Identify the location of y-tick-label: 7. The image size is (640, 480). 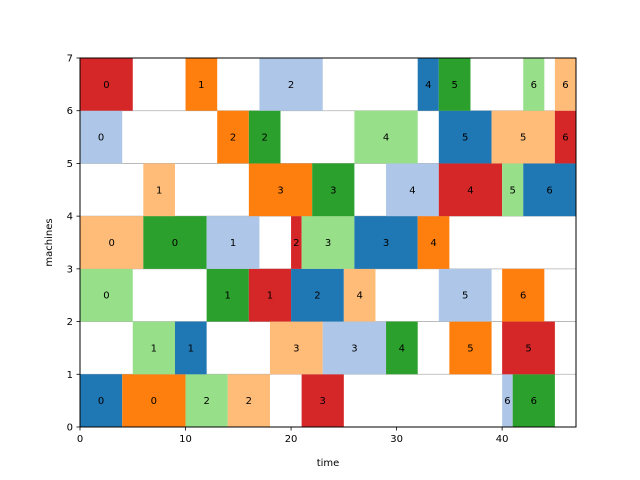
(70, 59).